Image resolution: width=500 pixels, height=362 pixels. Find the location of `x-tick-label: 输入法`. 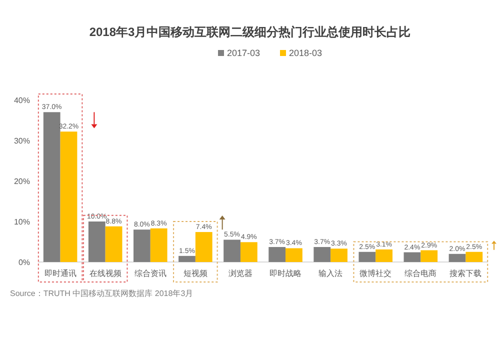

x-tick-label: 输入法 is located at coordinates (330, 273).